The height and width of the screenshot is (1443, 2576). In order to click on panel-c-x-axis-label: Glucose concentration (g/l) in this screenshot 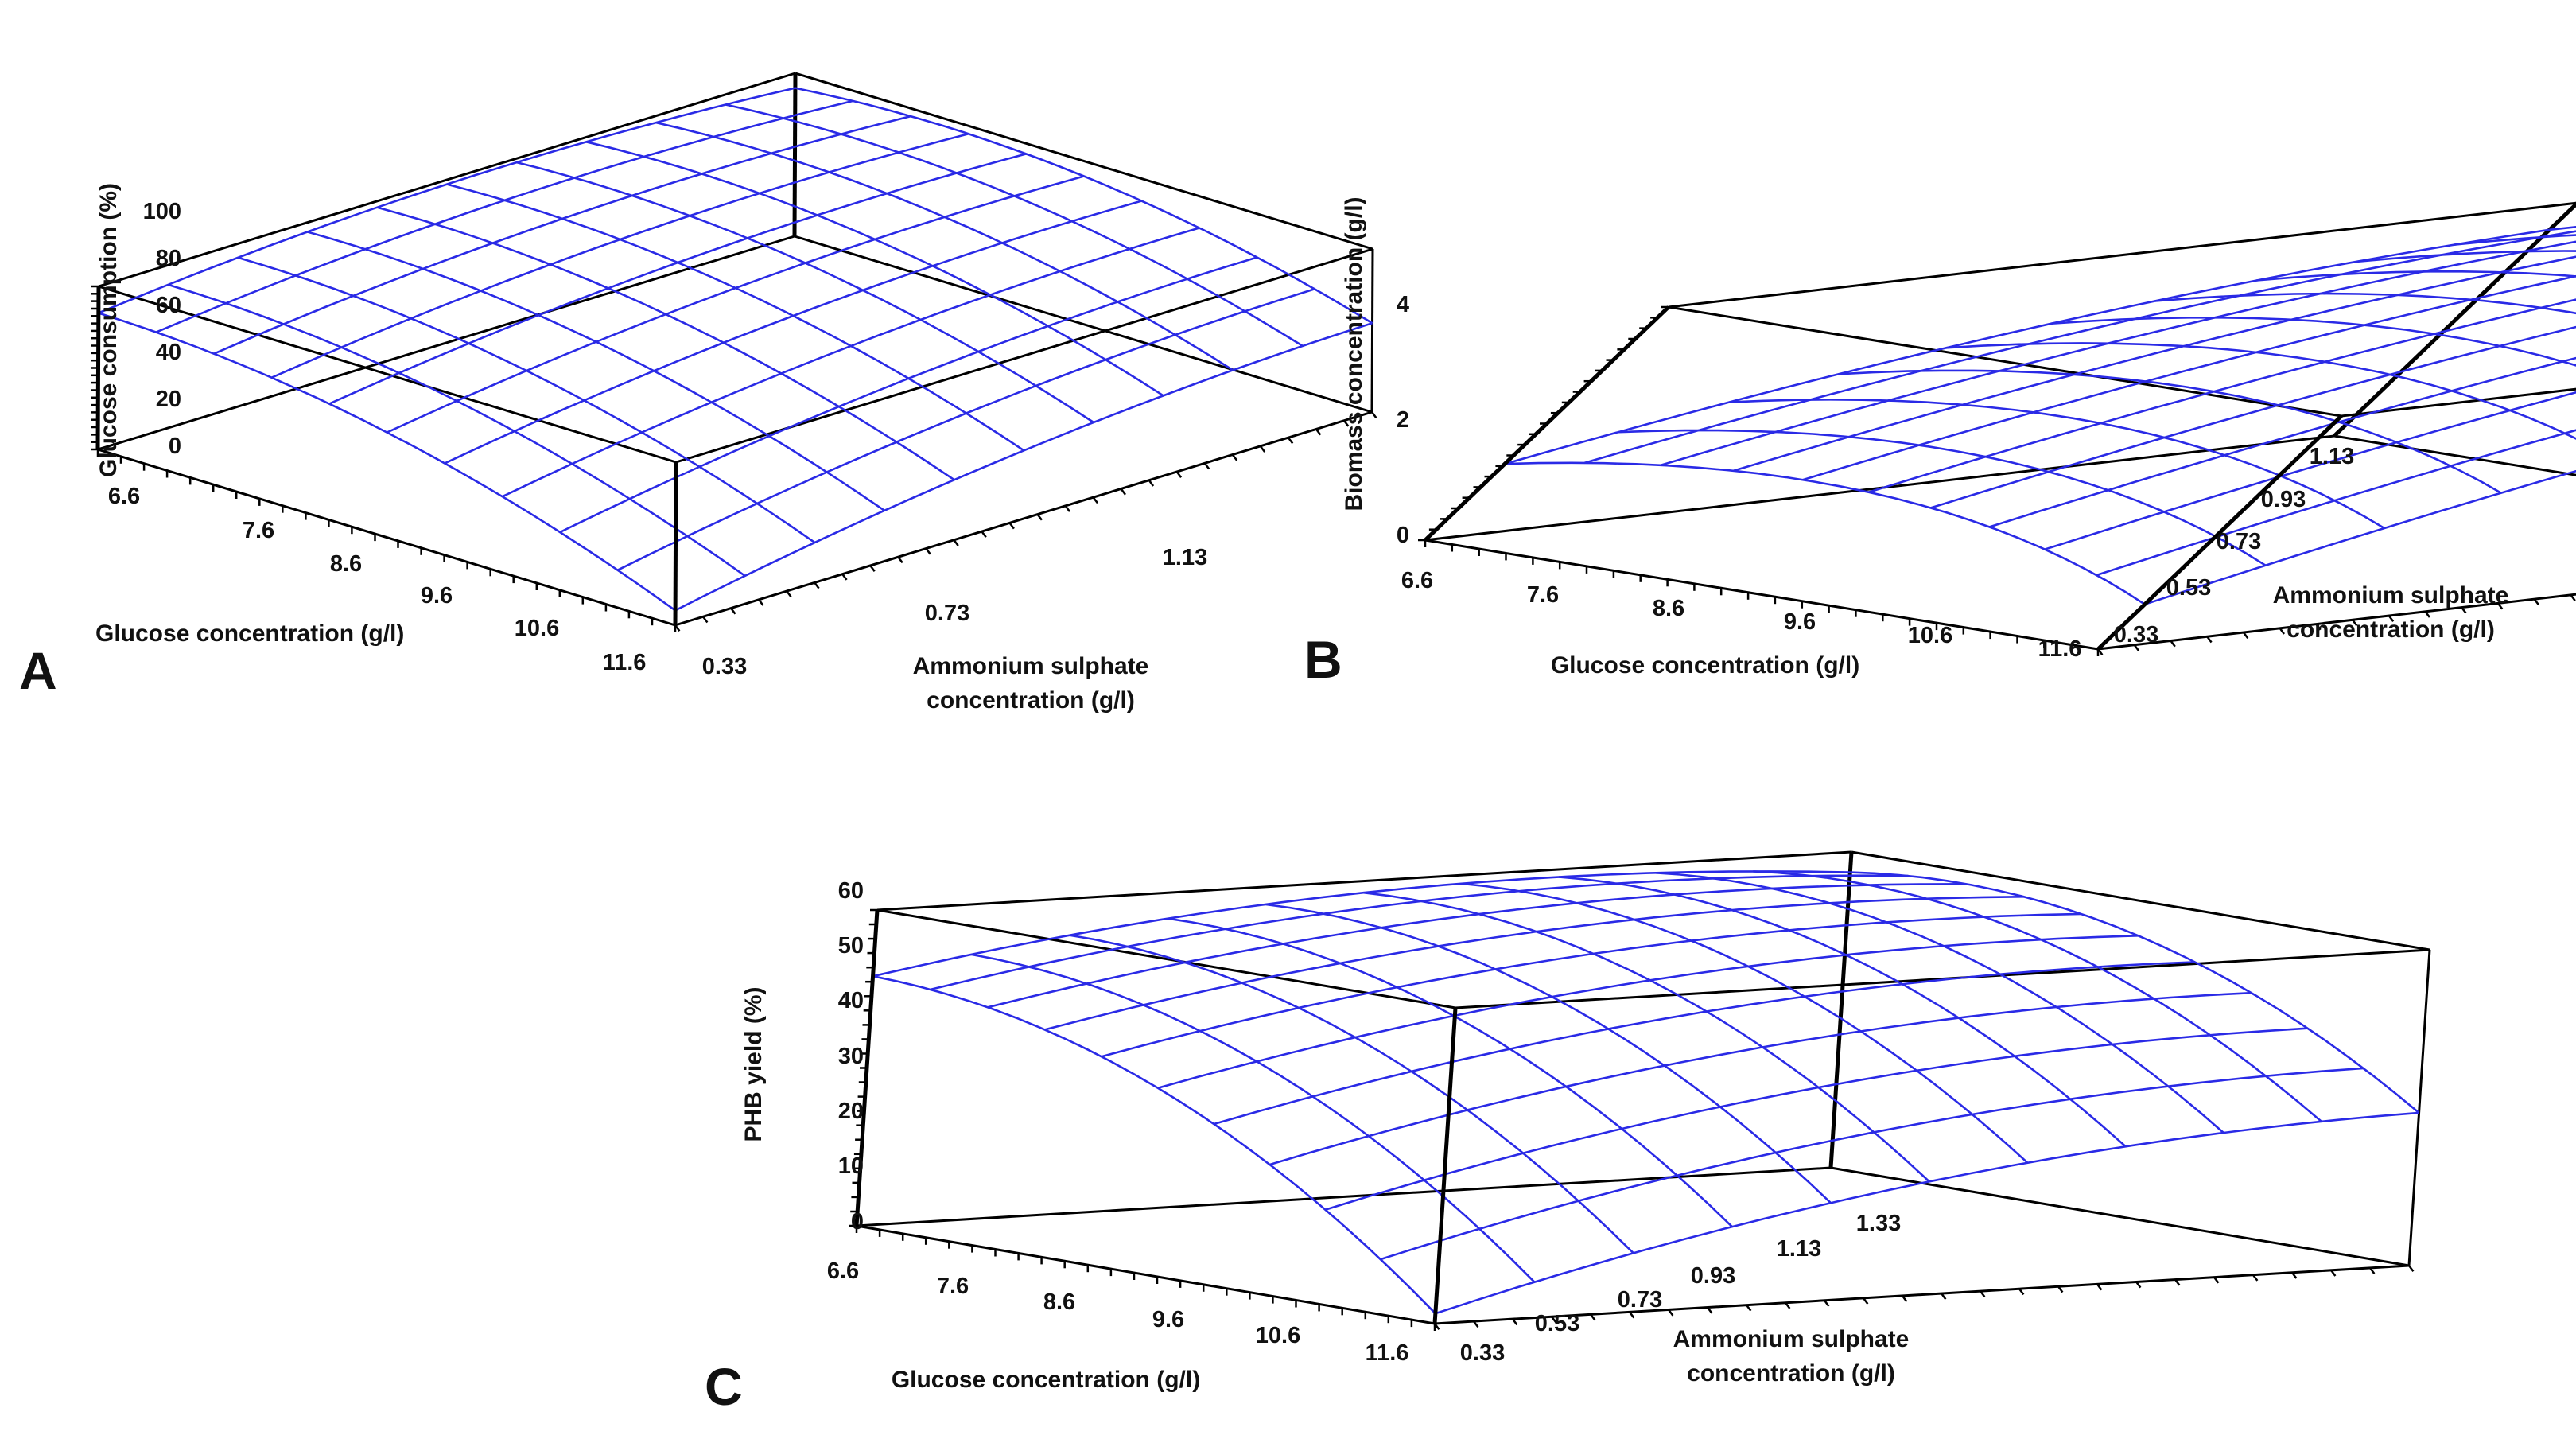, I will do `click(1046, 1380)`.